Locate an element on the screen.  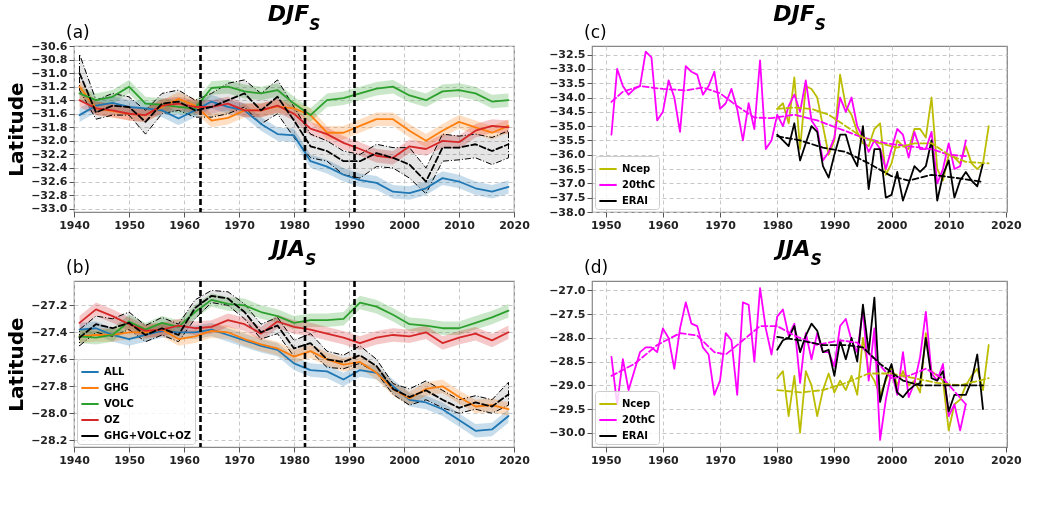
y-tick-label: −36.0 is located at coordinates (567, 155).